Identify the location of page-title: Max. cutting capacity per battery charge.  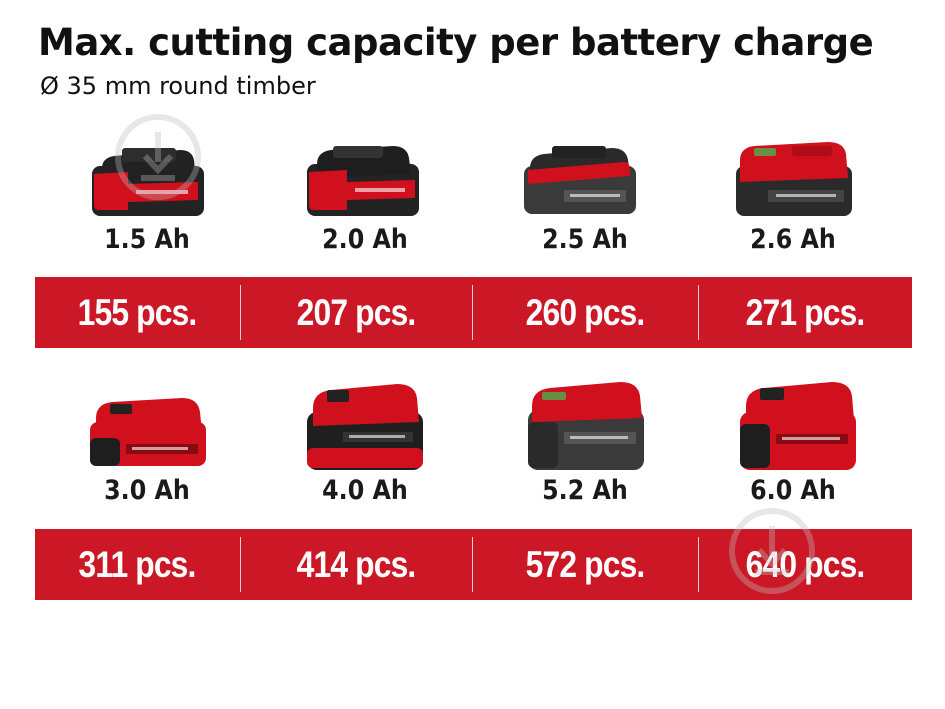
(456, 42).